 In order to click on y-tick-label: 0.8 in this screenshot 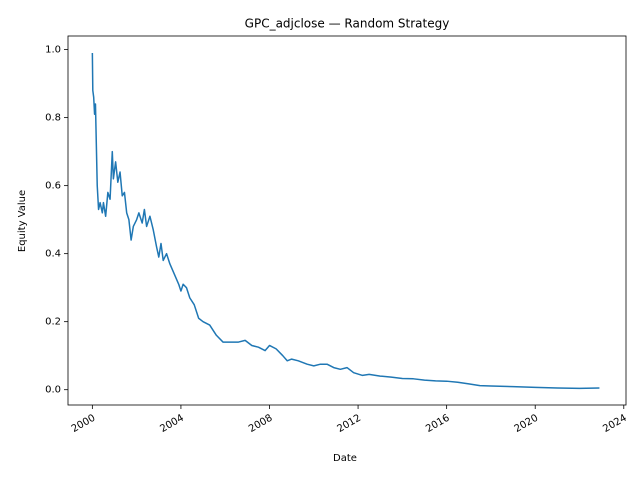, I will do `click(53, 118)`.